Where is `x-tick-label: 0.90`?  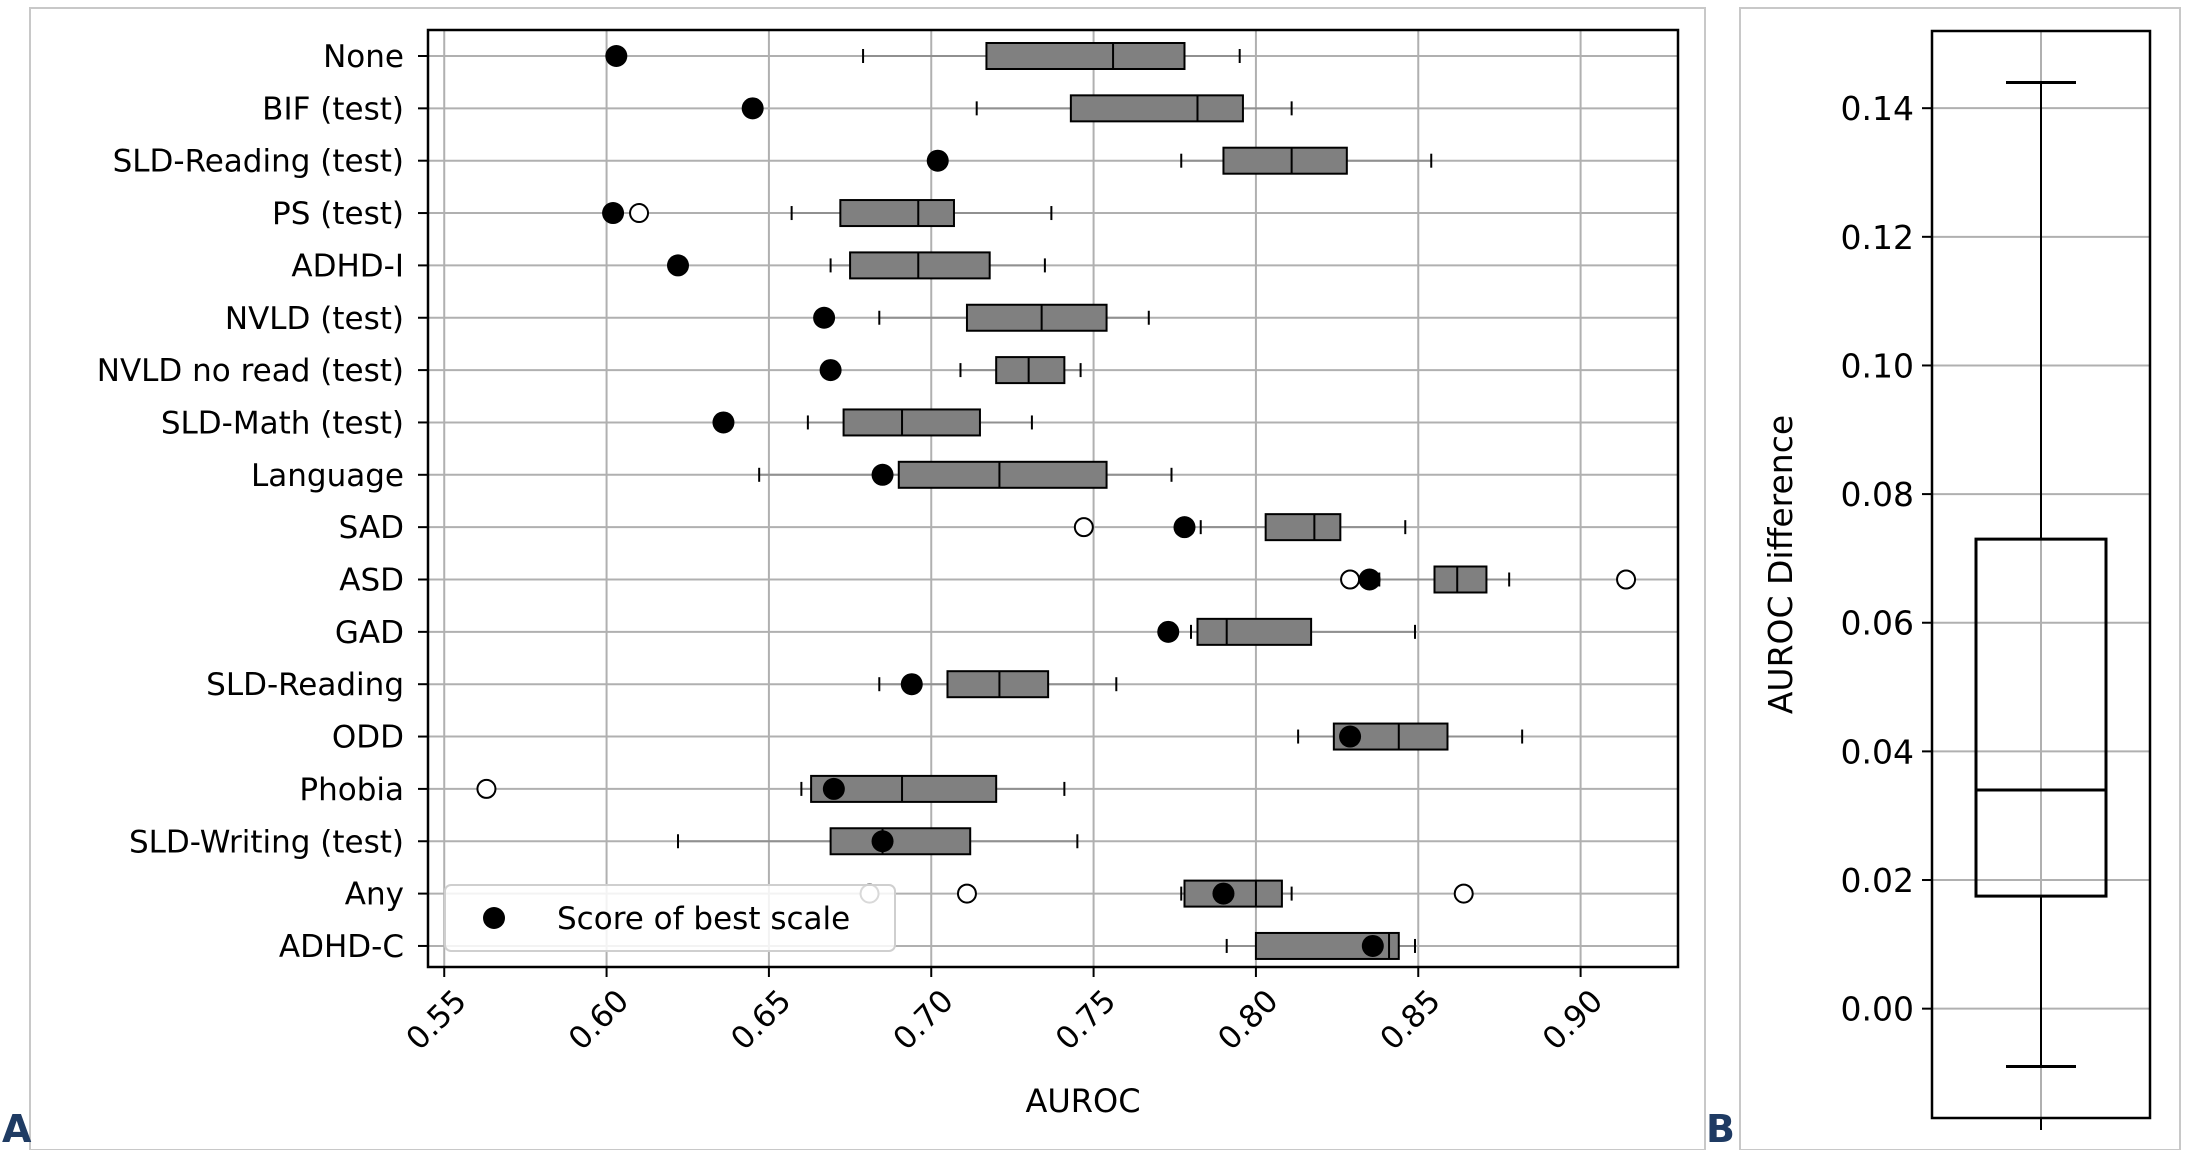
x-tick-label: 0.90 is located at coordinates (1573, 1020).